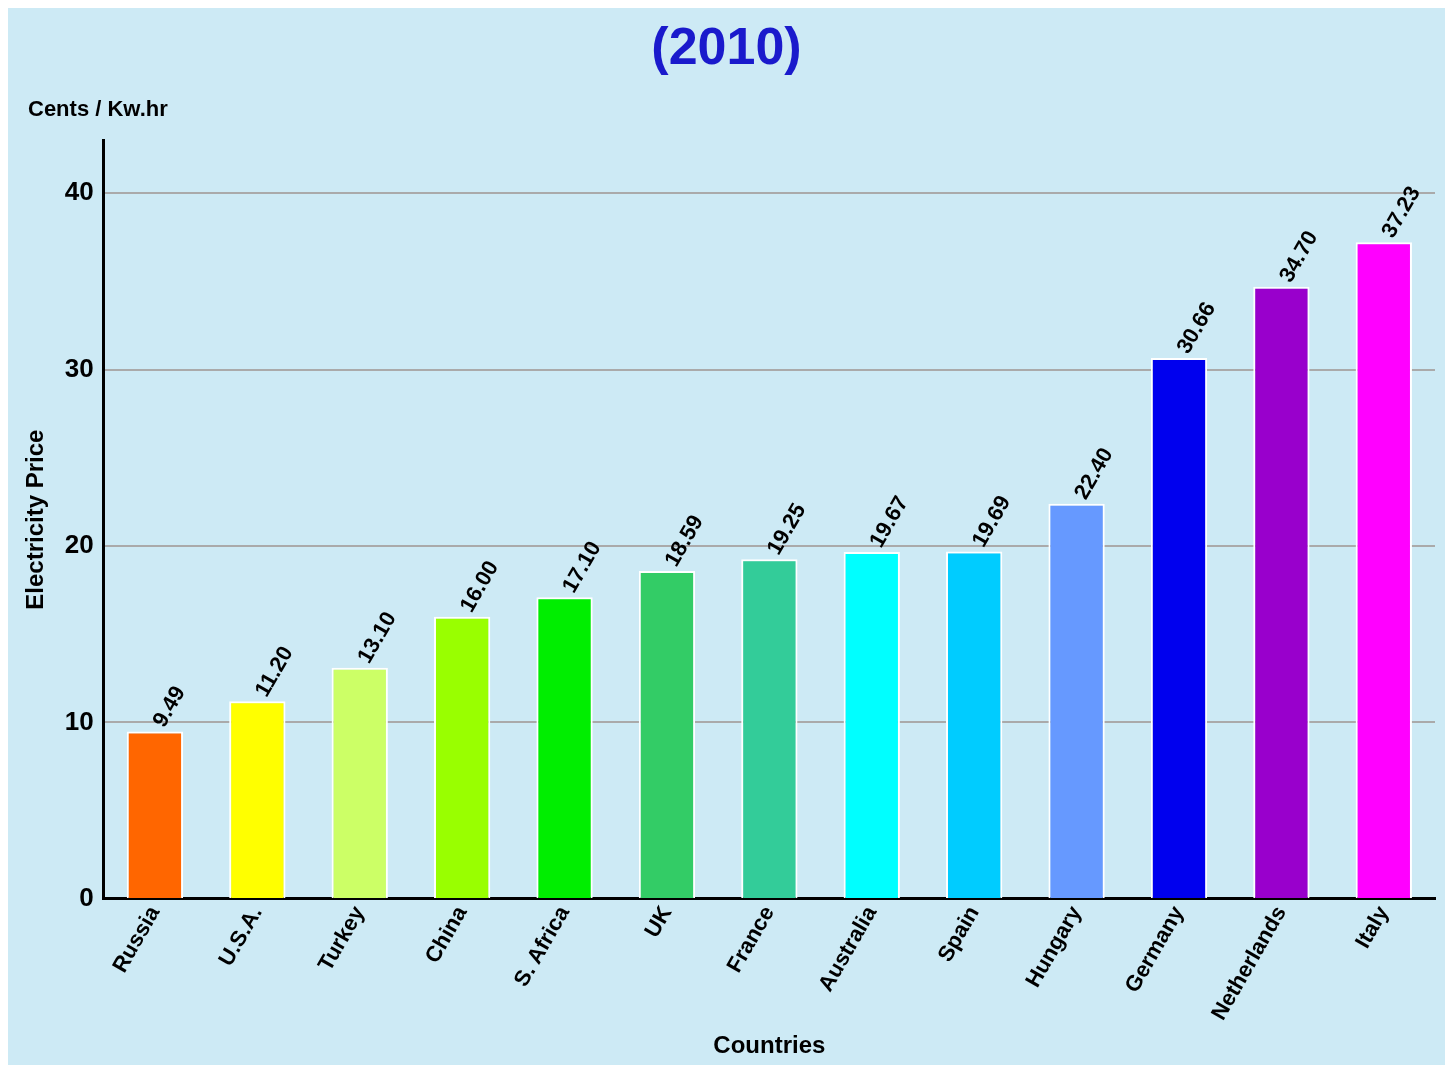 The width and height of the screenshot is (1453, 1073). Describe the element at coordinates (726, 45) in the screenshot. I see `chart-title: (2010)` at that location.